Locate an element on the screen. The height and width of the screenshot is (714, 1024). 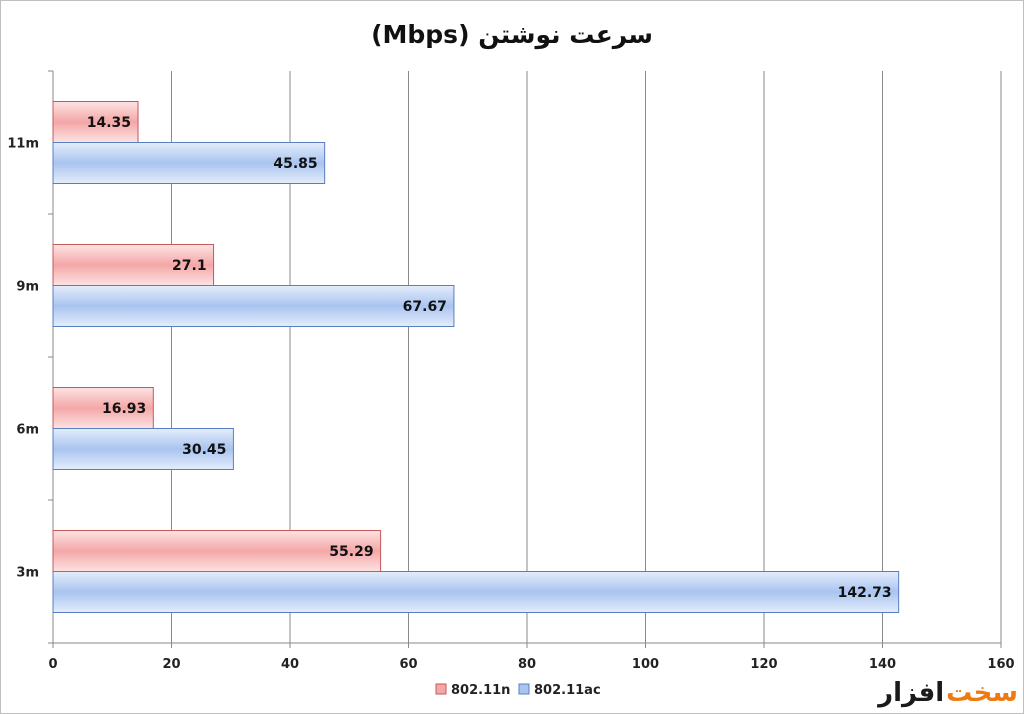
legend-swatch-802.11ac is located at coordinates (524, 689).